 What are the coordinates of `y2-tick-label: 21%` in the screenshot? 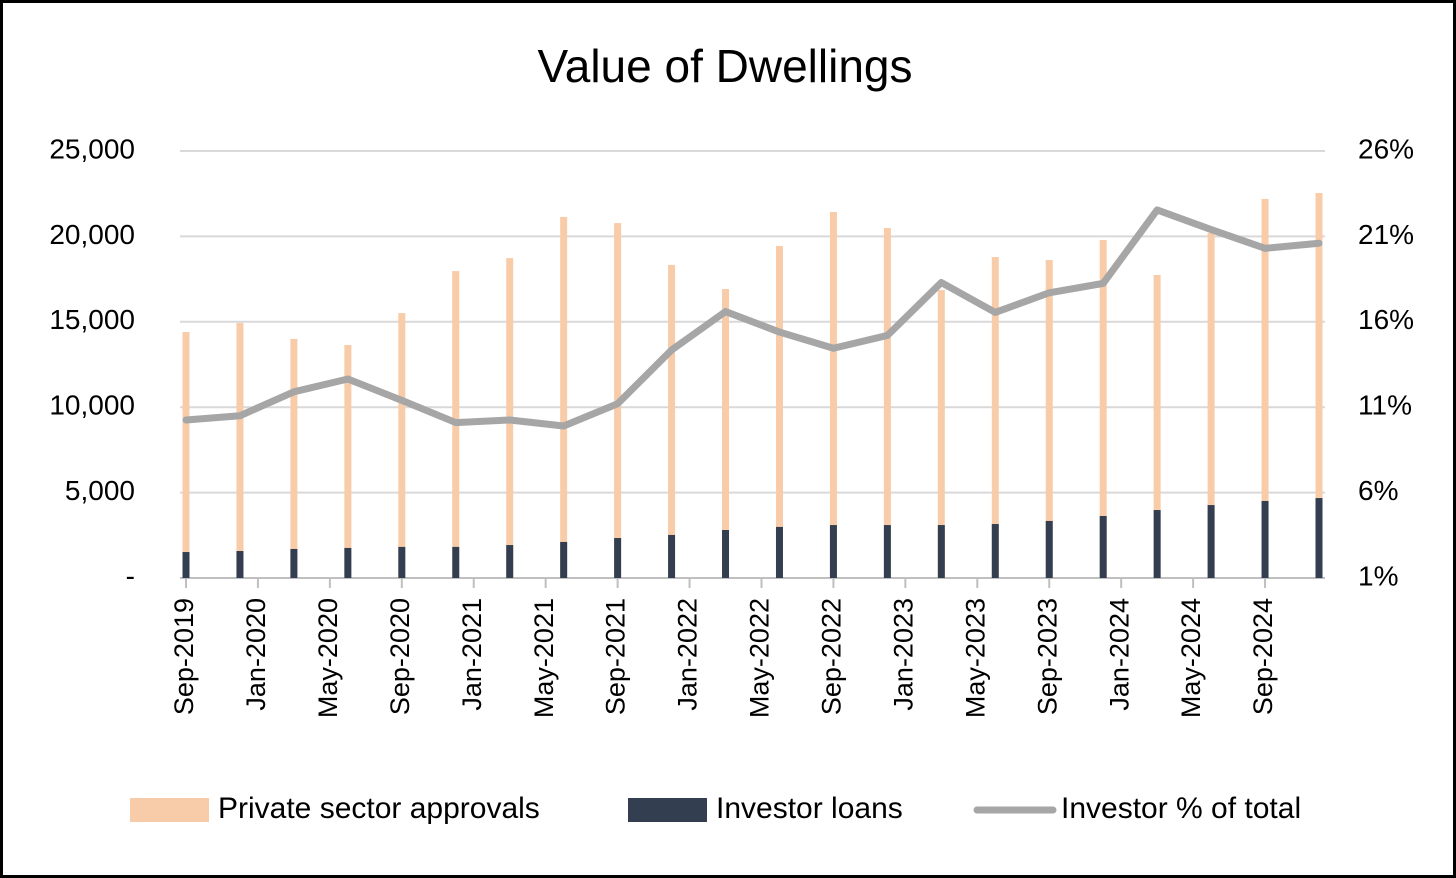 It's located at (1386, 234).